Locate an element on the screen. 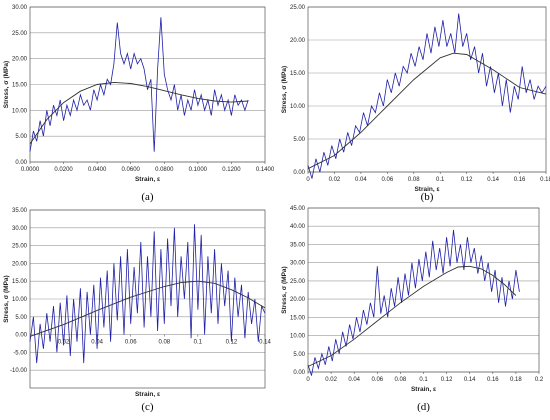 The height and width of the screenshot is (420, 550). x-tick-label: 0.1200 is located at coordinates (231, 170).